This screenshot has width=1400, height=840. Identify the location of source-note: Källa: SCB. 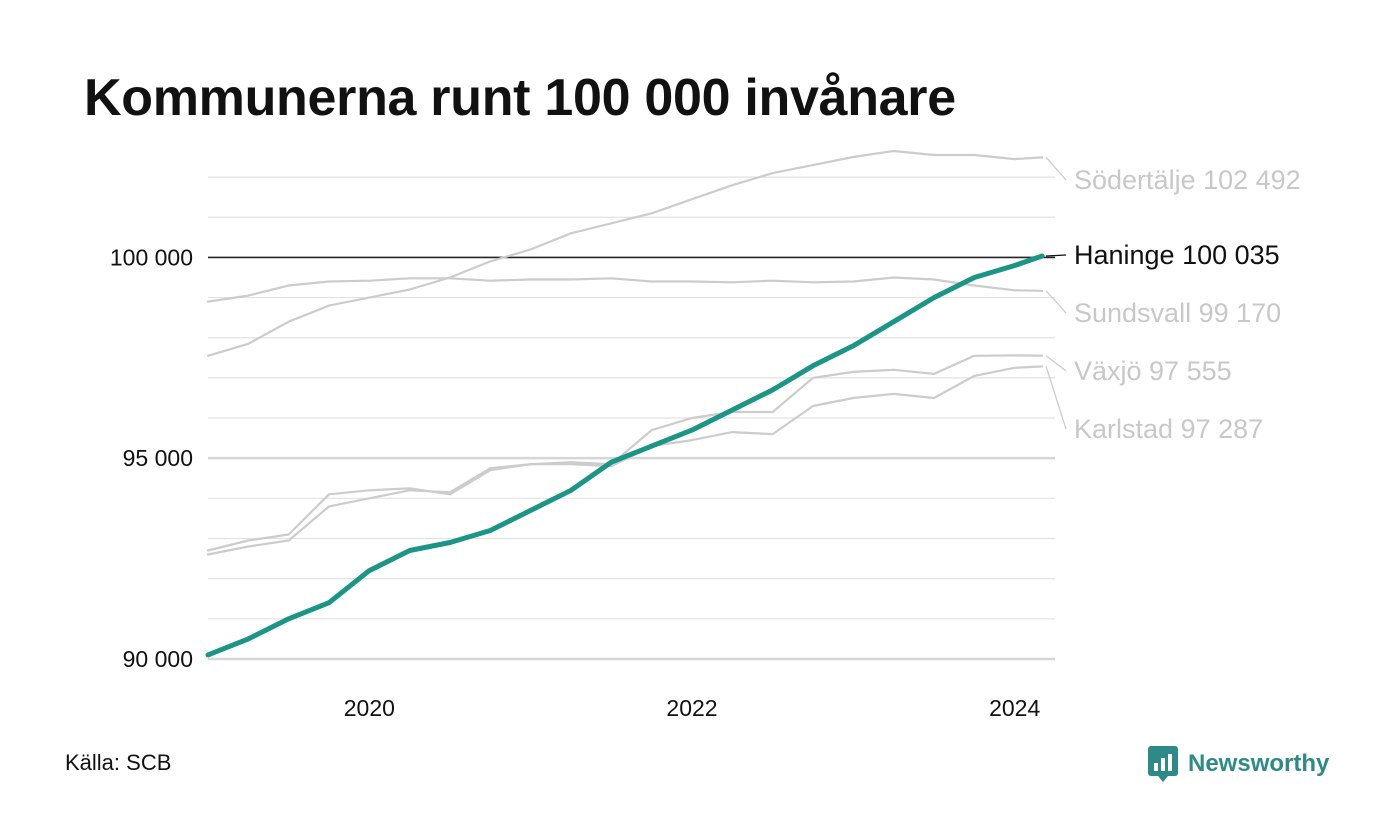
(118, 762).